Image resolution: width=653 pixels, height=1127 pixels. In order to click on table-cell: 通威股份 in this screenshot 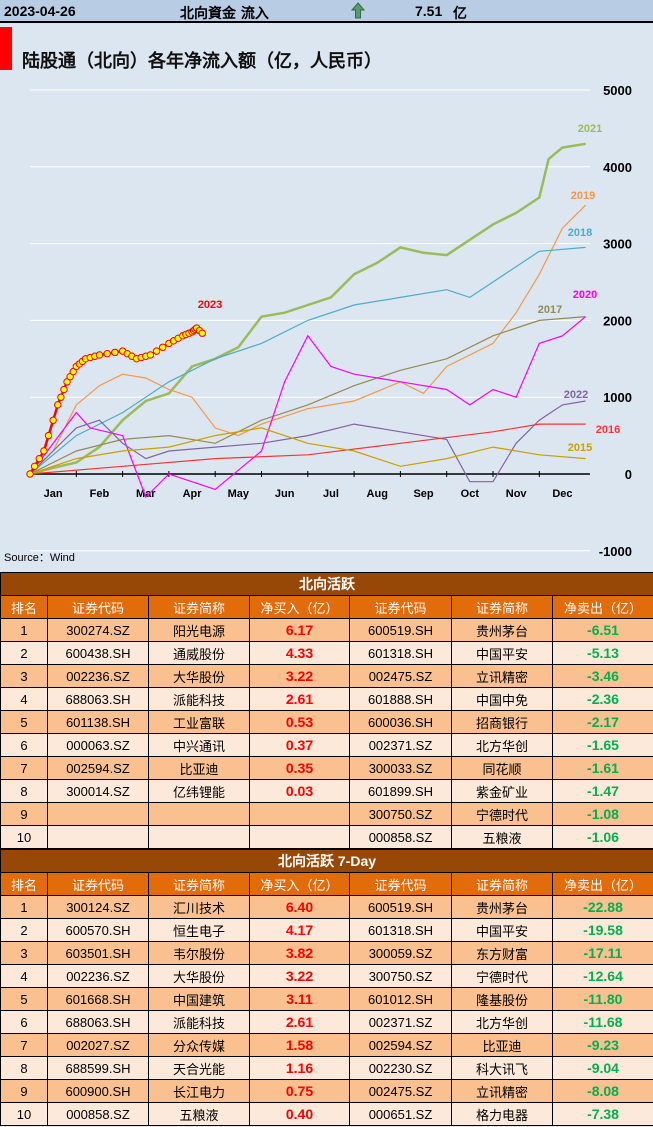, I will do `click(199, 653)`.